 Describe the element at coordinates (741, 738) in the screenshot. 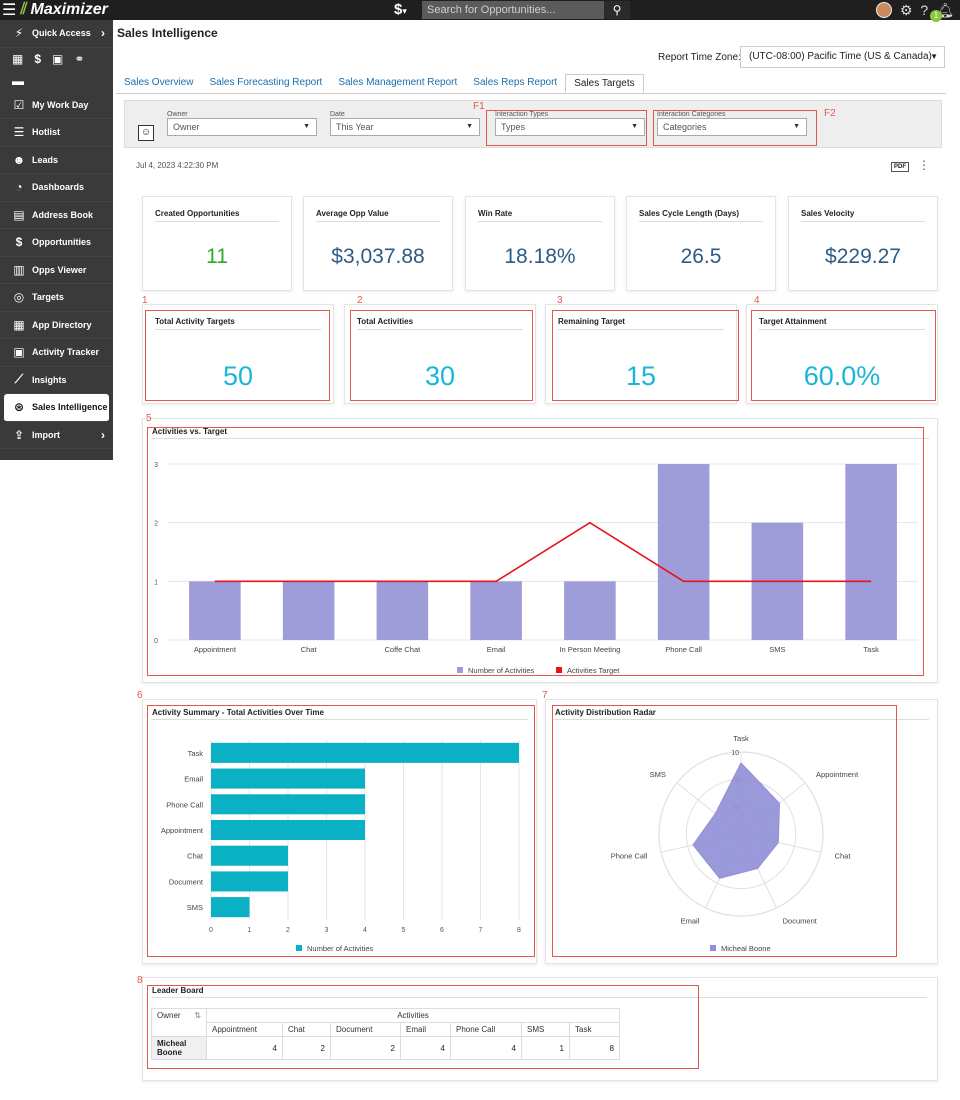

I see `radar-axis-label: Task` at that location.